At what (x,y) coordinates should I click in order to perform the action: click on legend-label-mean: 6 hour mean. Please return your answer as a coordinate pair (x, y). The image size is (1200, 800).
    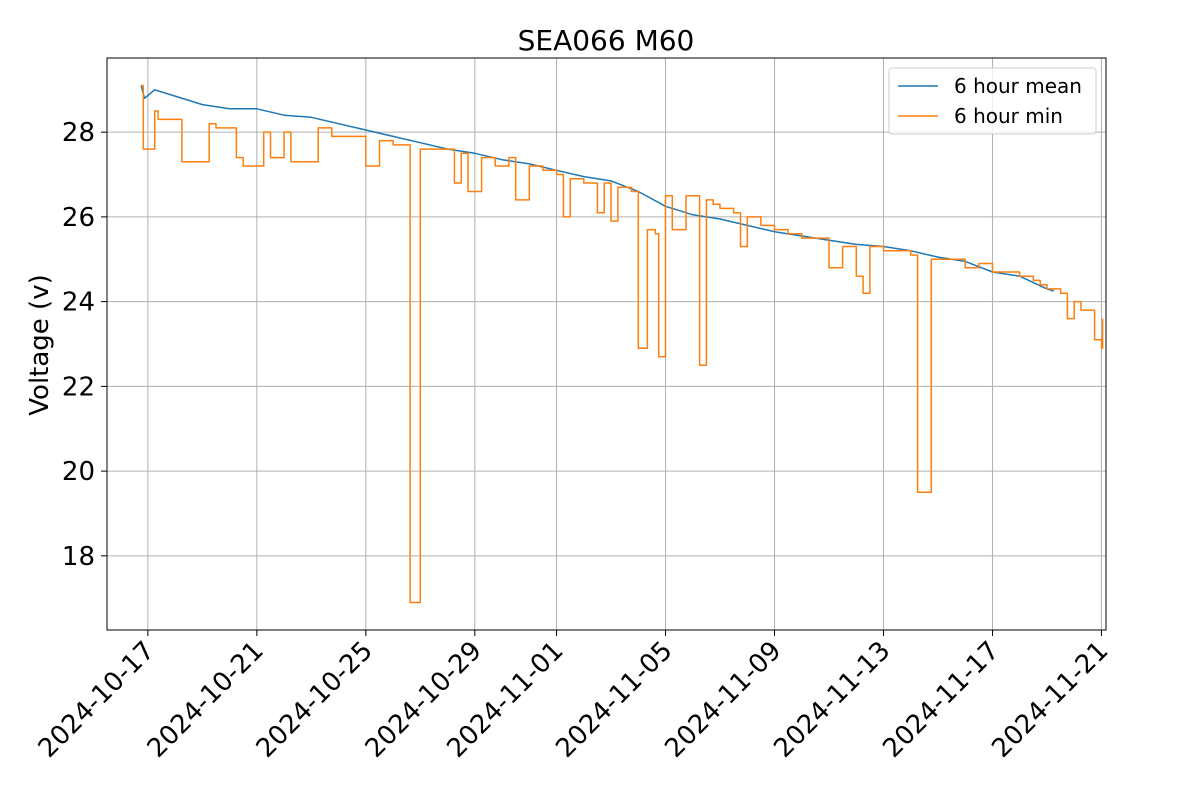
    Looking at the image, I should click on (1018, 86).